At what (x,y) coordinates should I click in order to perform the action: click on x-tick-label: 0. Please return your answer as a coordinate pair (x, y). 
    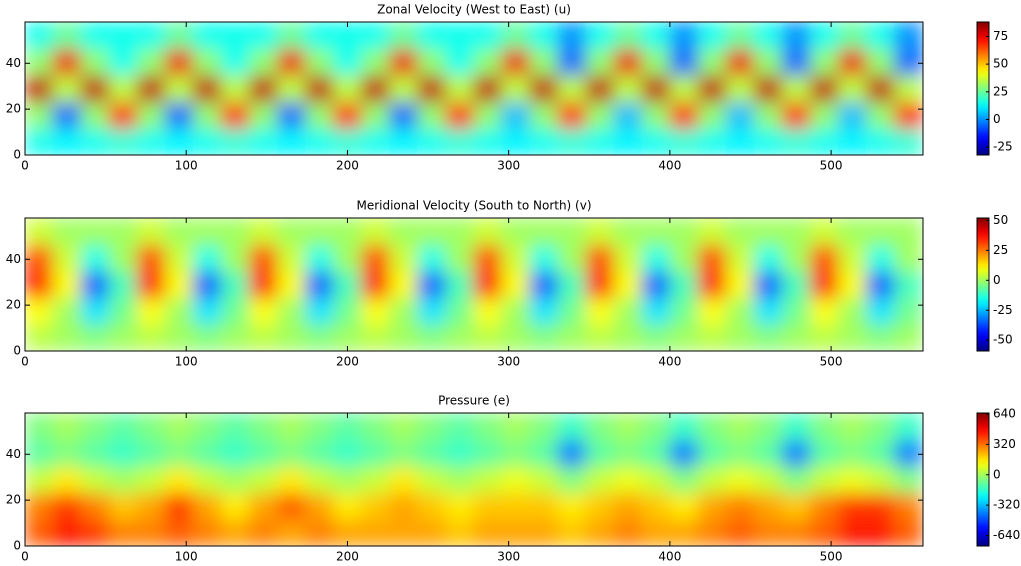
    Looking at the image, I should click on (25, 557).